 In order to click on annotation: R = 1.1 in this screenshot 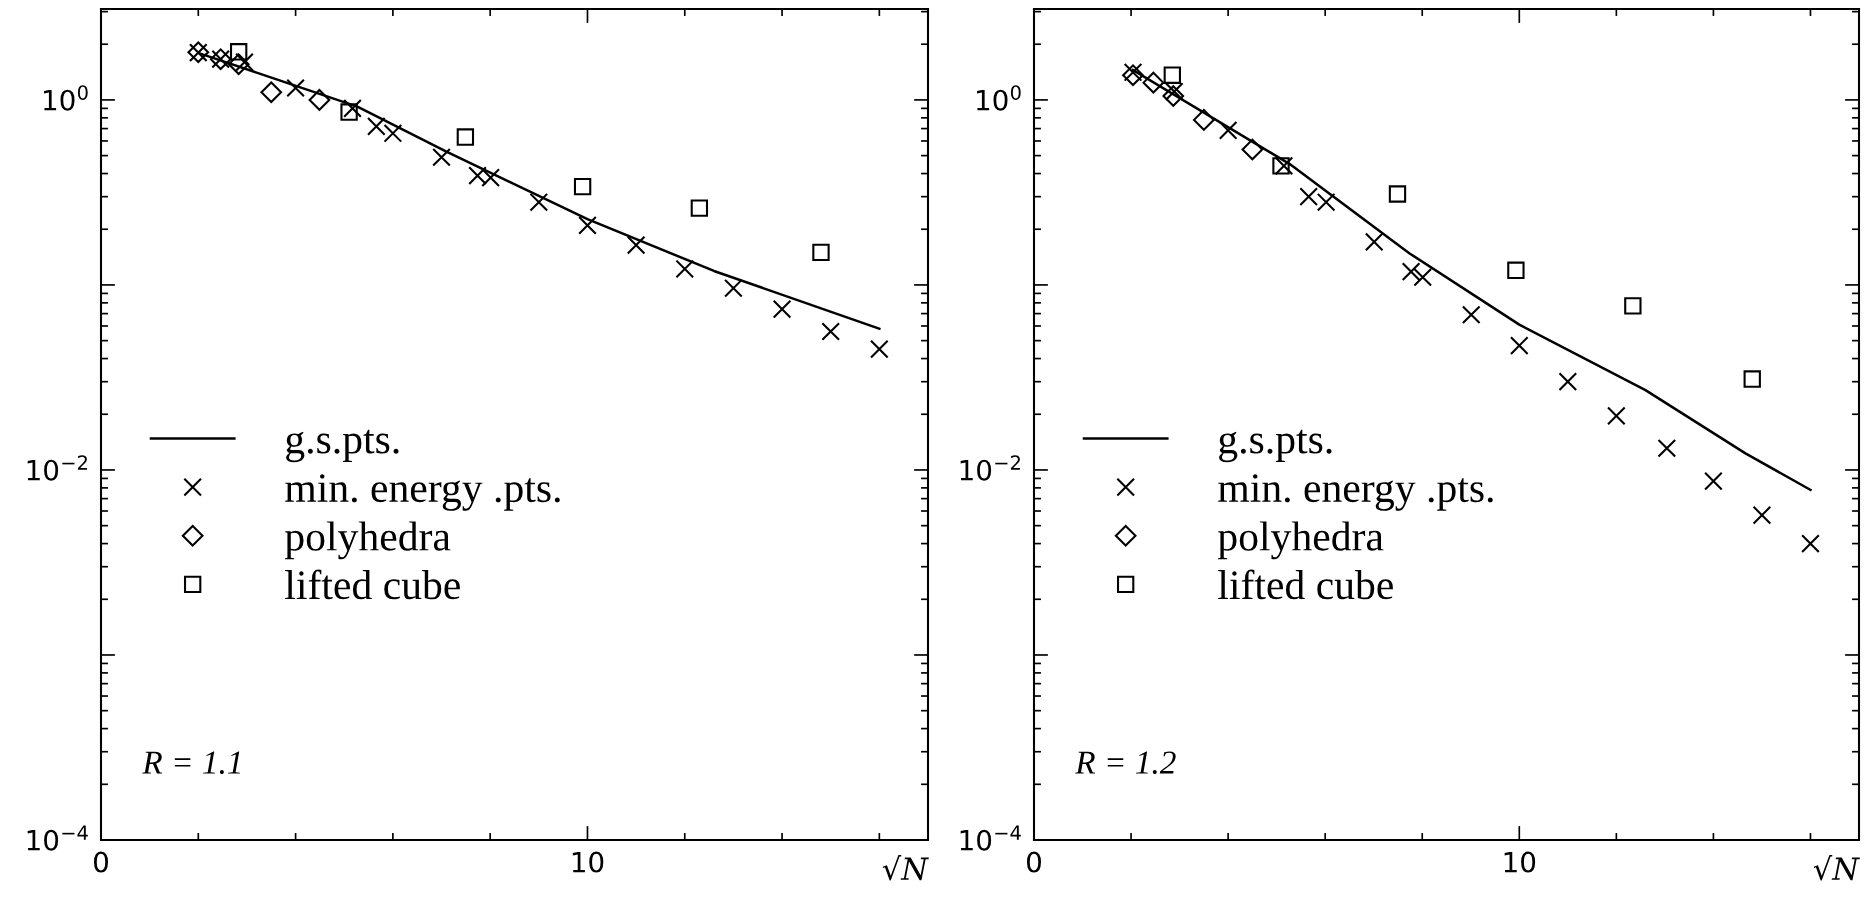, I will do `click(191, 762)`.